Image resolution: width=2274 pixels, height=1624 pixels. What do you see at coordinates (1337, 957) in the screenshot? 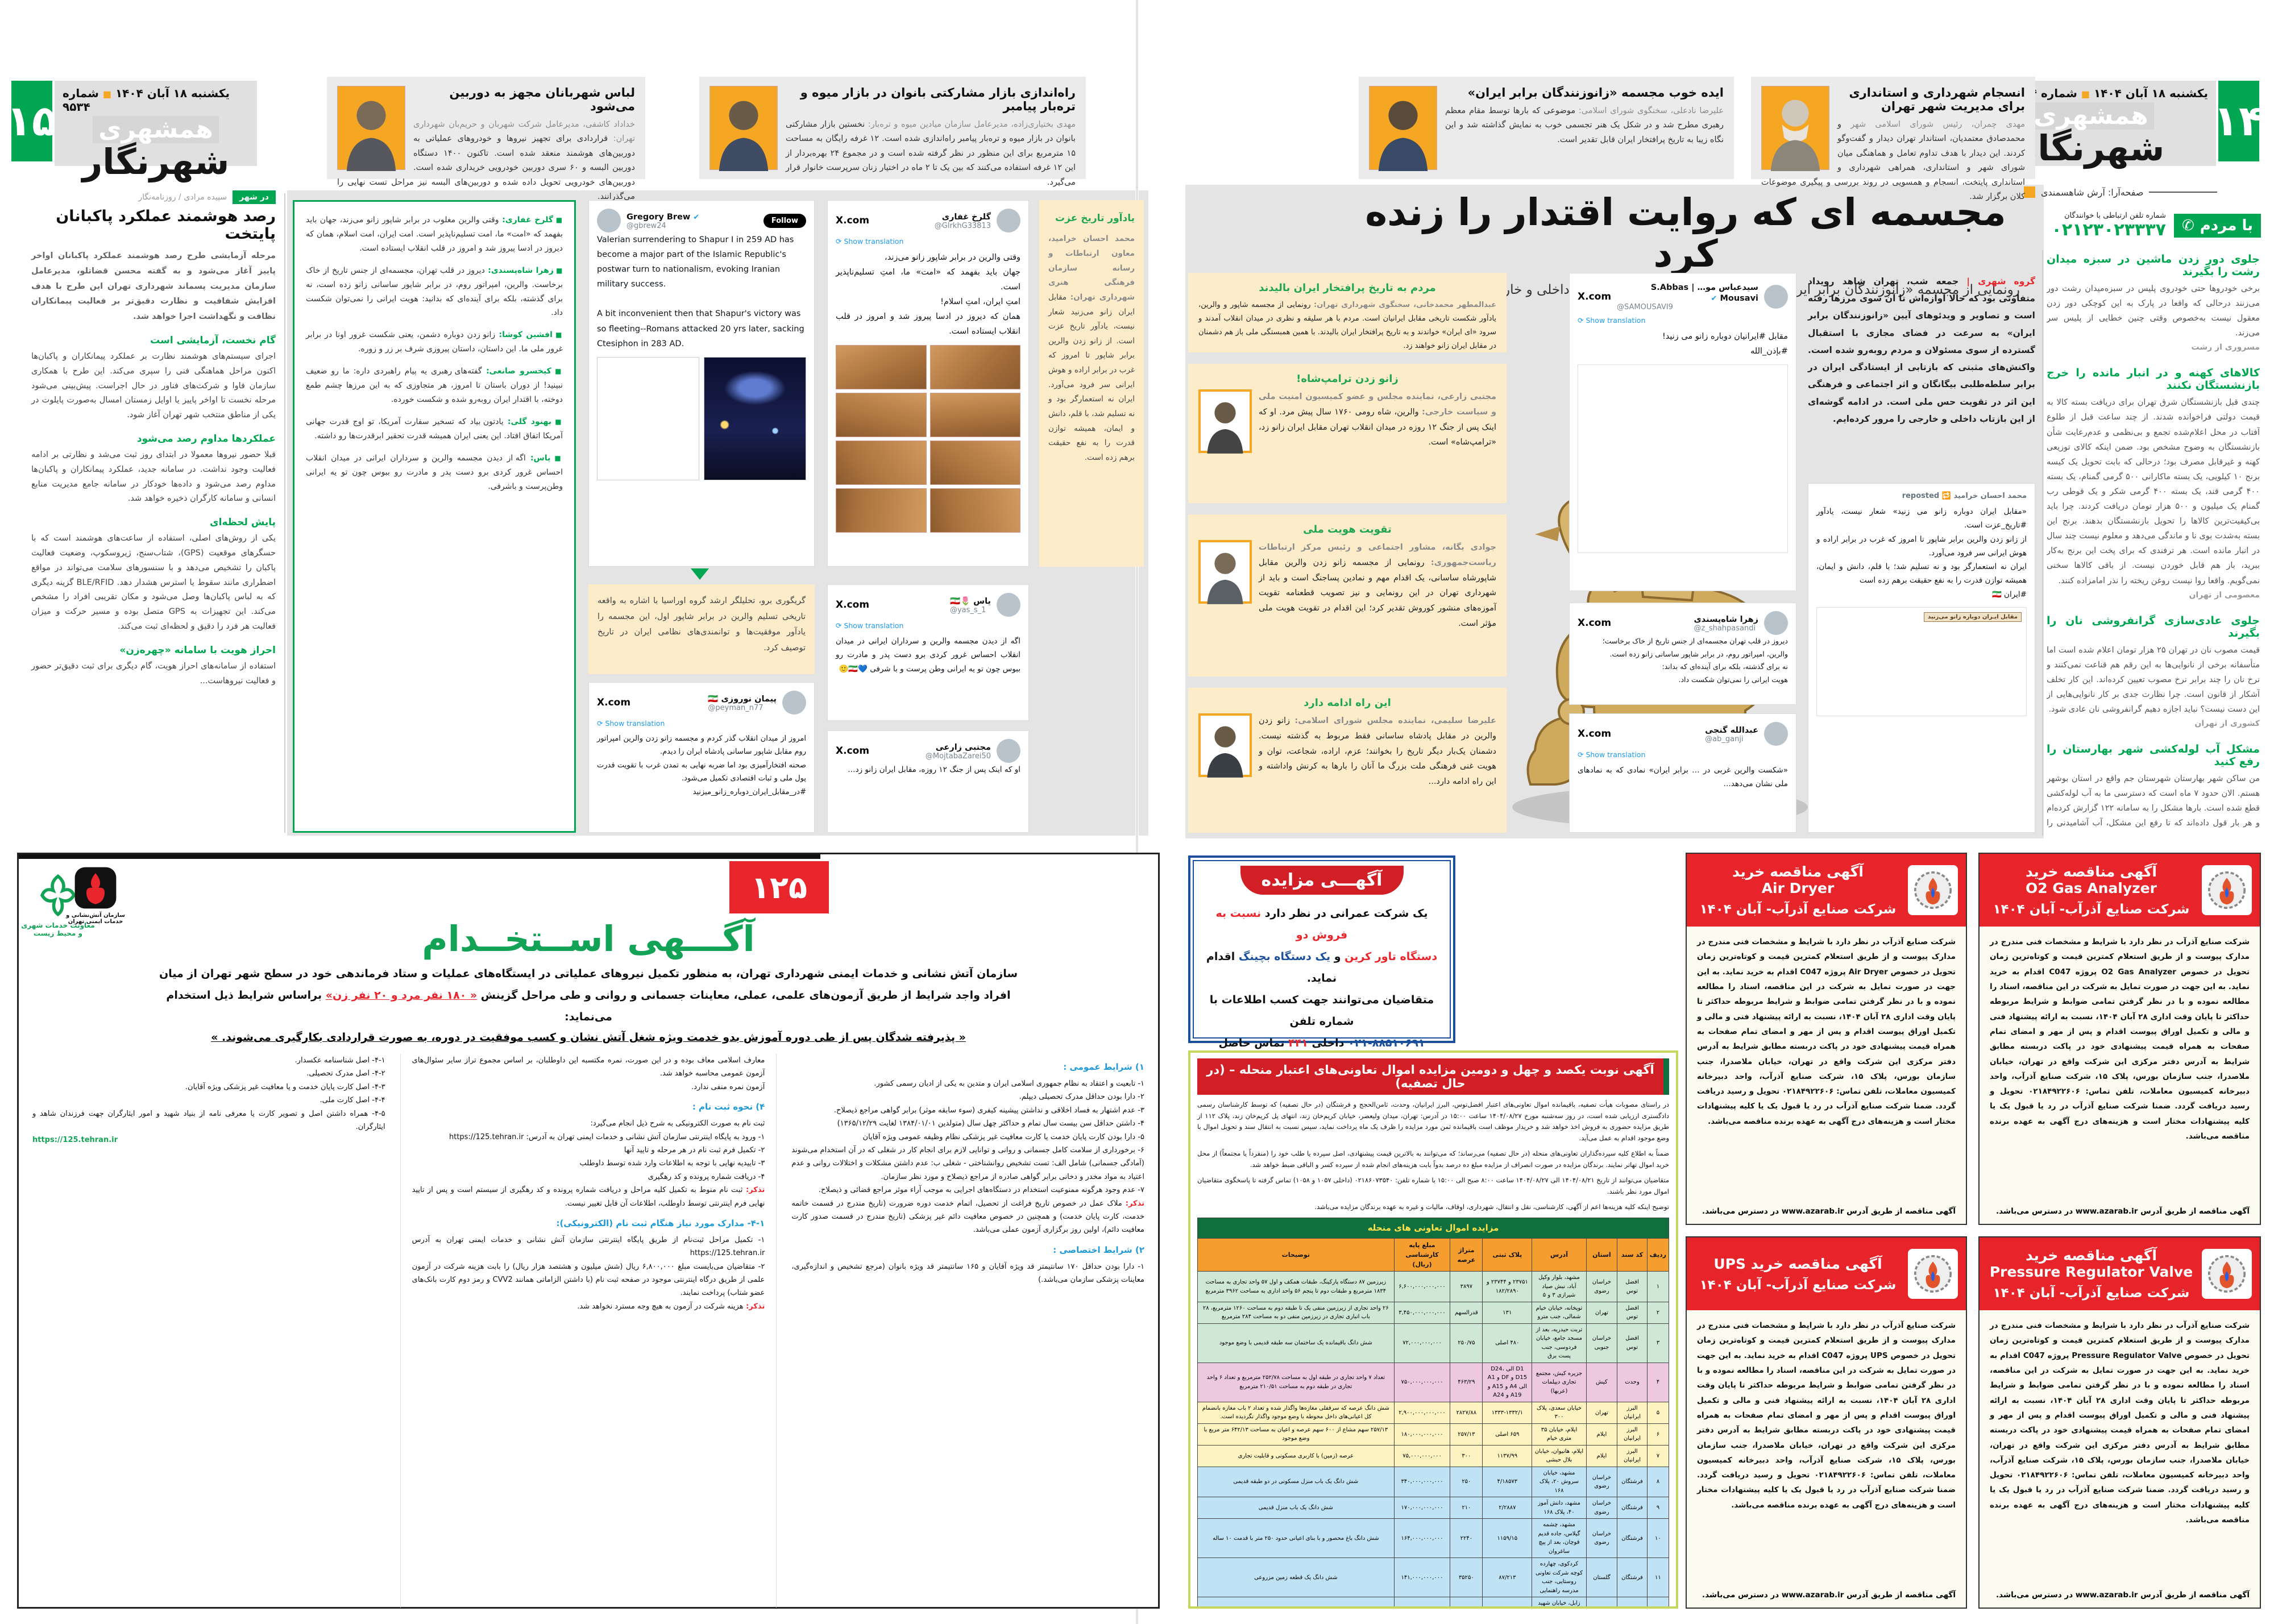
I see `auction-text: و` at bounding box center [1337, 957].